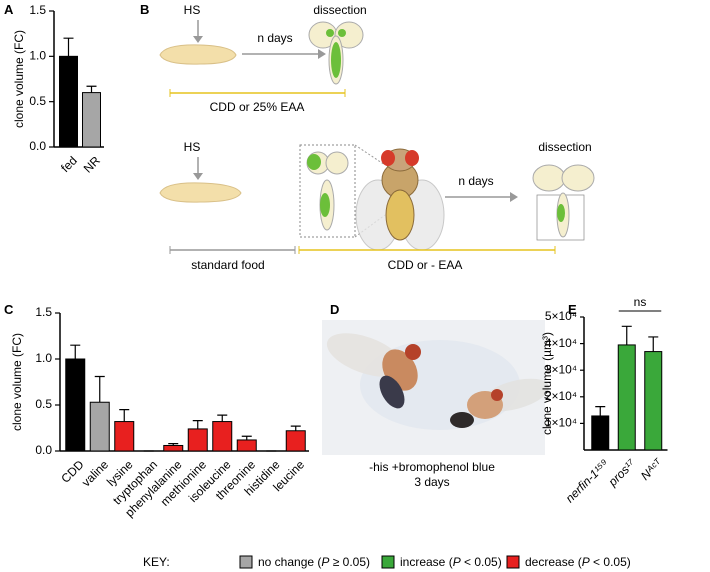 The height and width of the screenshot is (572, 710). What do you see at coordinates (334, 309) in the screenshot?
I see `panel-letter: D` at bounding box center [334, 309].